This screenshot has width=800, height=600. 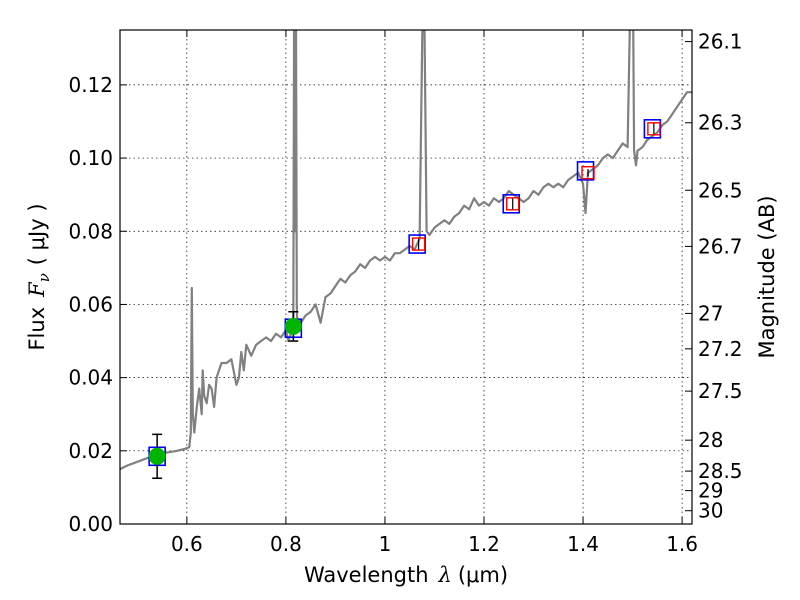 What do you see at coordinates (37, 234) in the screenshot?
I see `y-axis-label-unit: ( μJy )` at bounding box center [37, 234].